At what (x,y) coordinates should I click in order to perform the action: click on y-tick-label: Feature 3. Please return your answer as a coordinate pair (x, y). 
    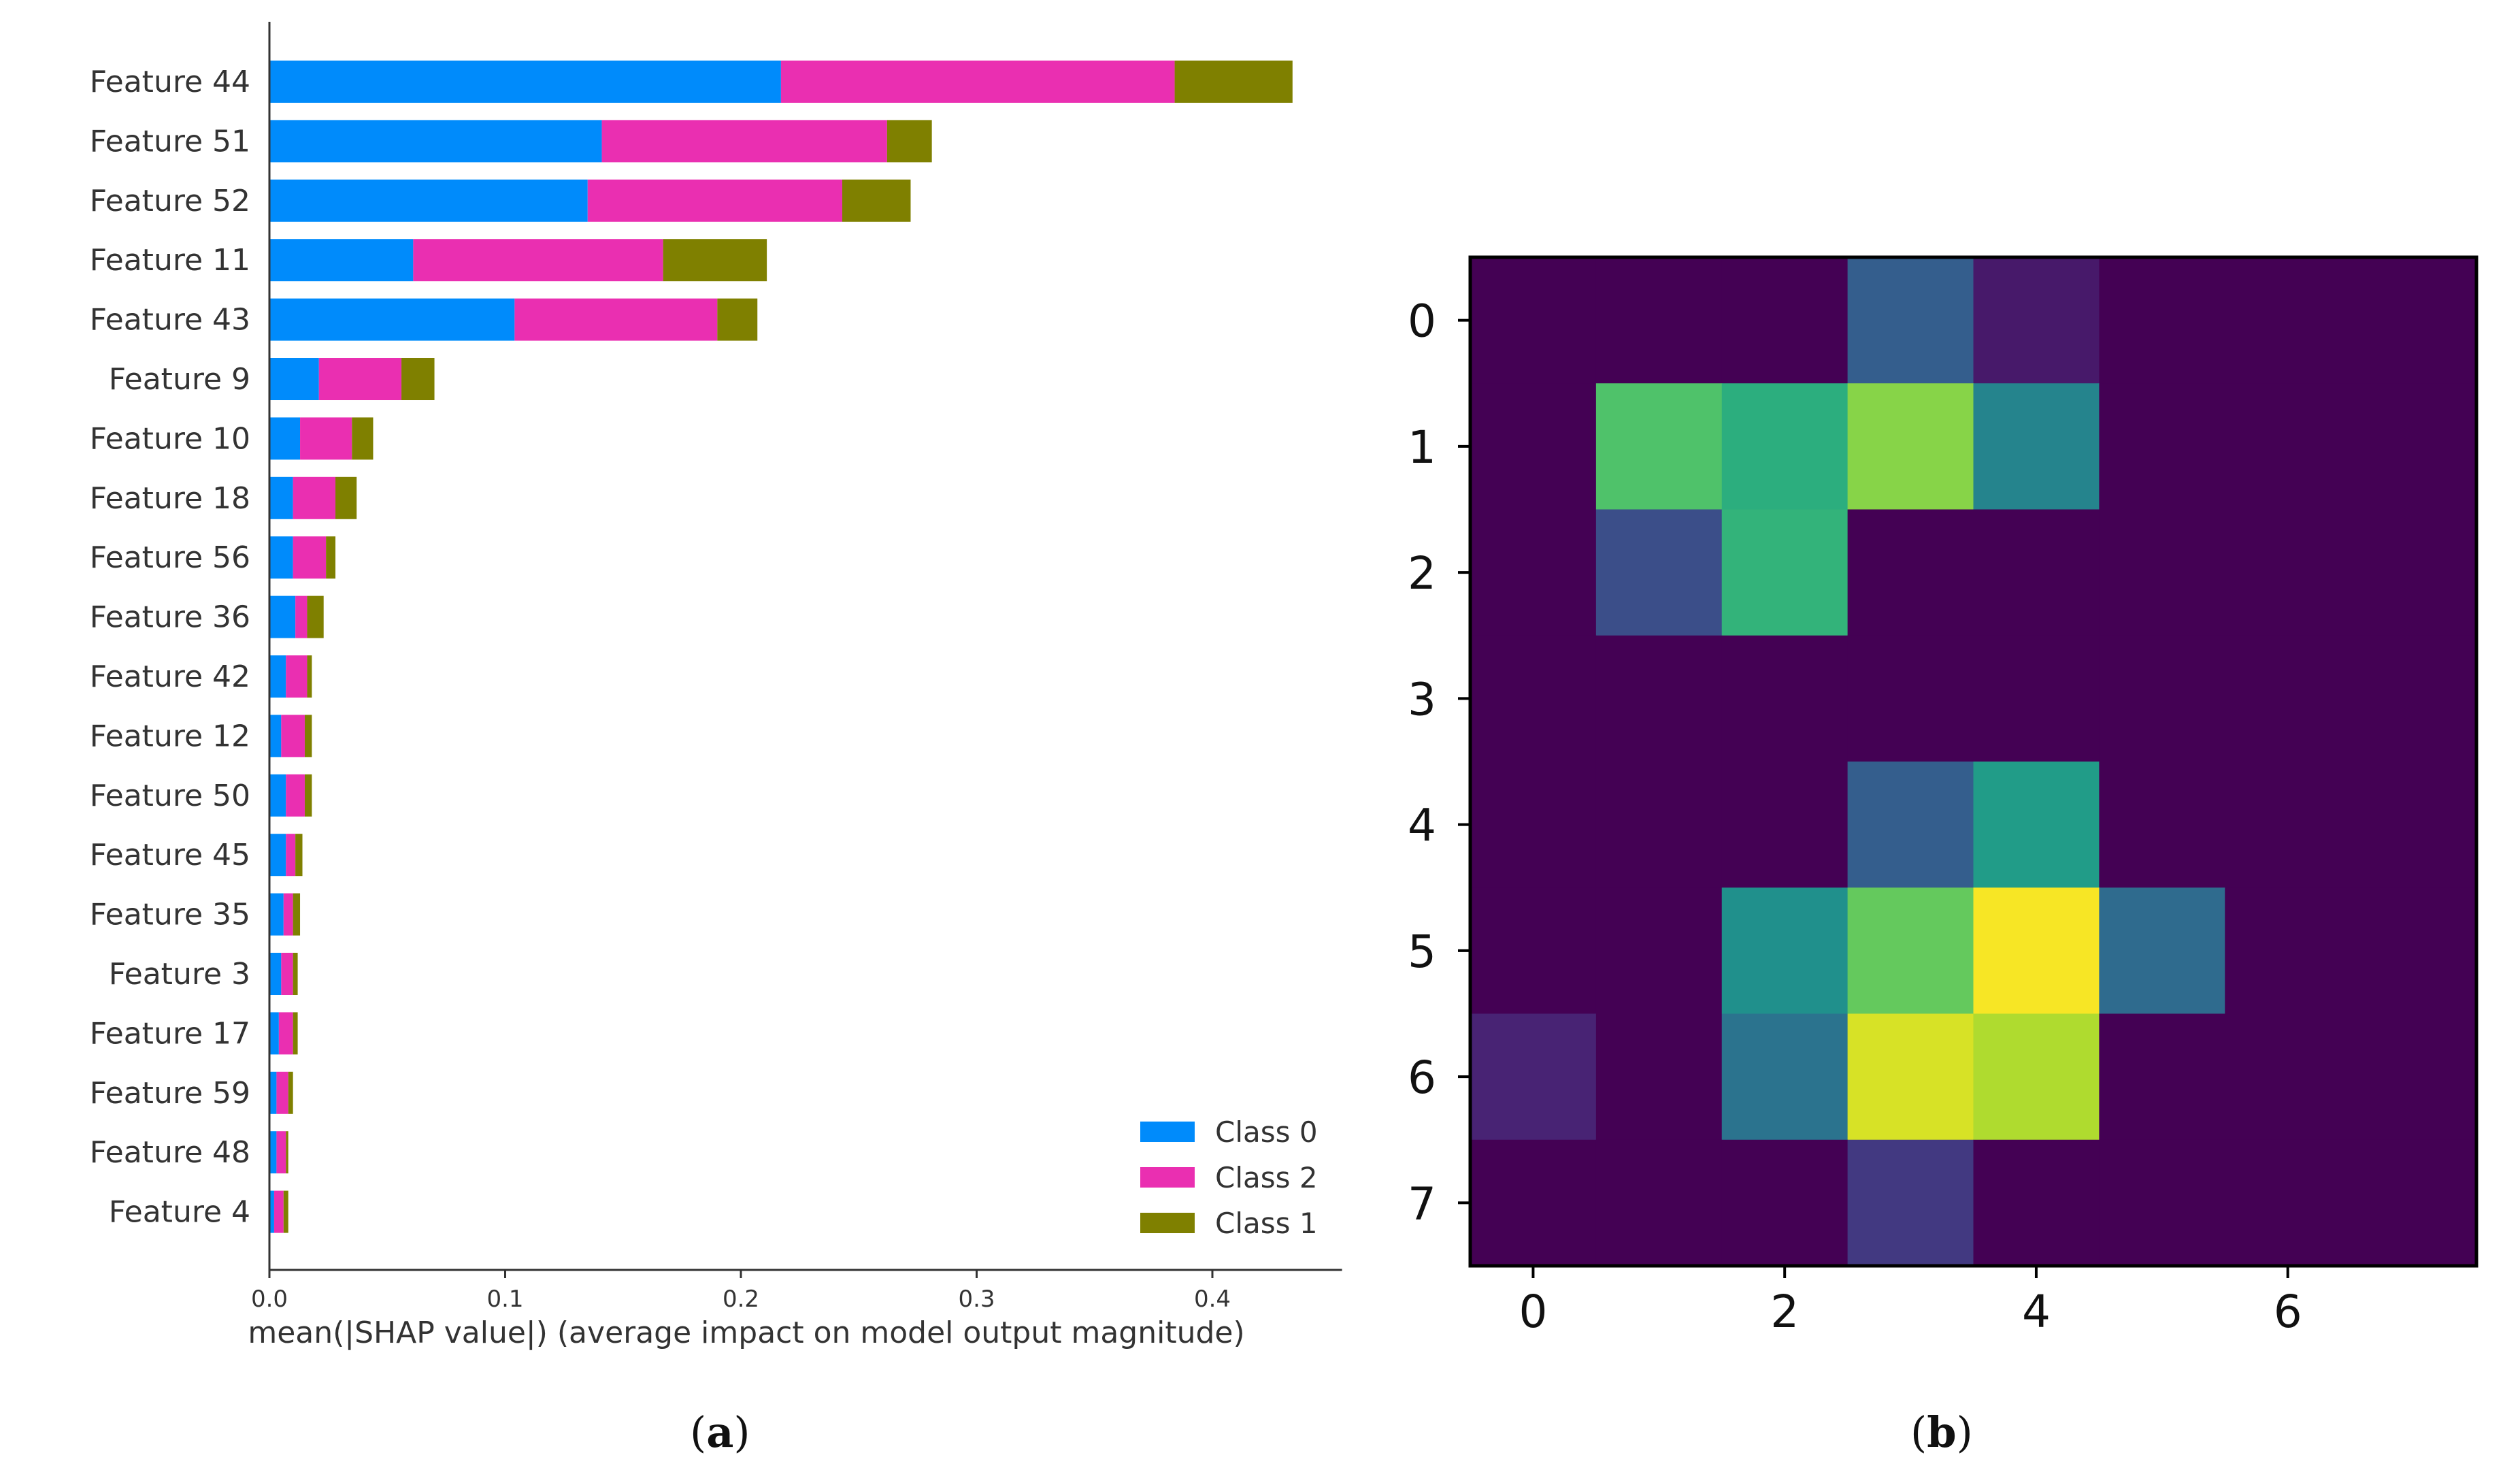
    Looking at the image, I should click on (179, 974).